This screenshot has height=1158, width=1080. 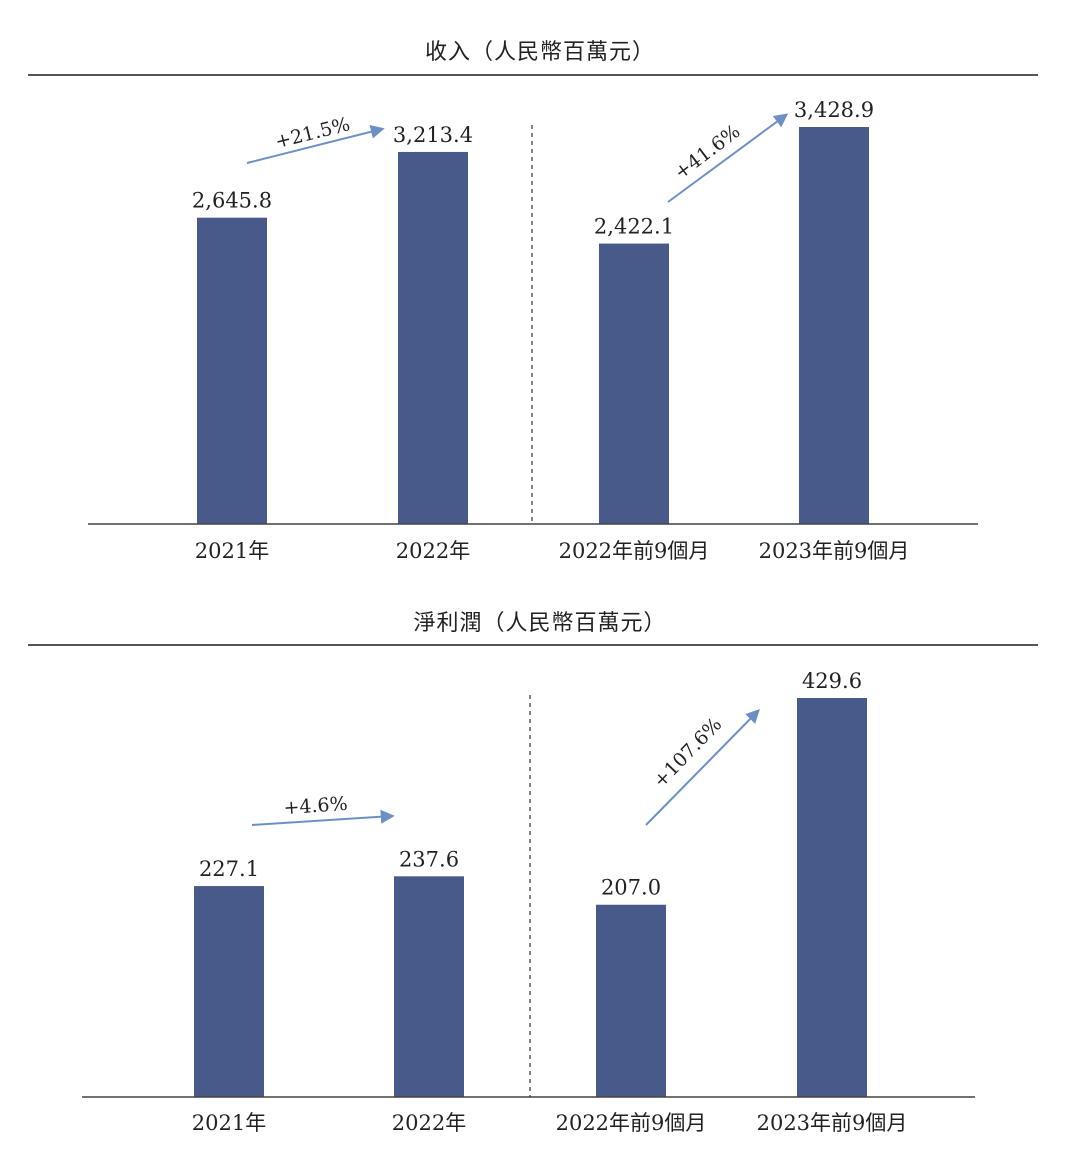 What do you see at coordinates (540, 623) in the screenshot?
I see `net-profit-chart-title: 淨利潤（人民幣百萬元）` at bounding box center [540, 623].